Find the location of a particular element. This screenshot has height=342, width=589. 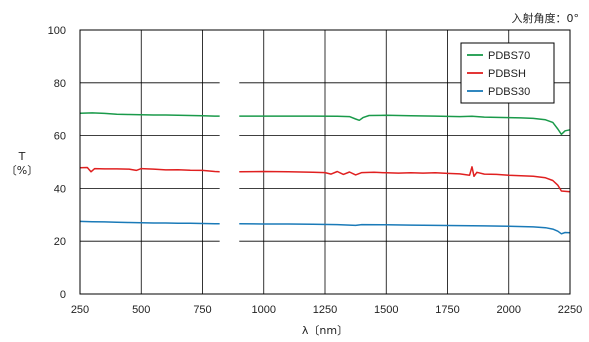

series-line-pdbsh is located at coordinates (325, 179).